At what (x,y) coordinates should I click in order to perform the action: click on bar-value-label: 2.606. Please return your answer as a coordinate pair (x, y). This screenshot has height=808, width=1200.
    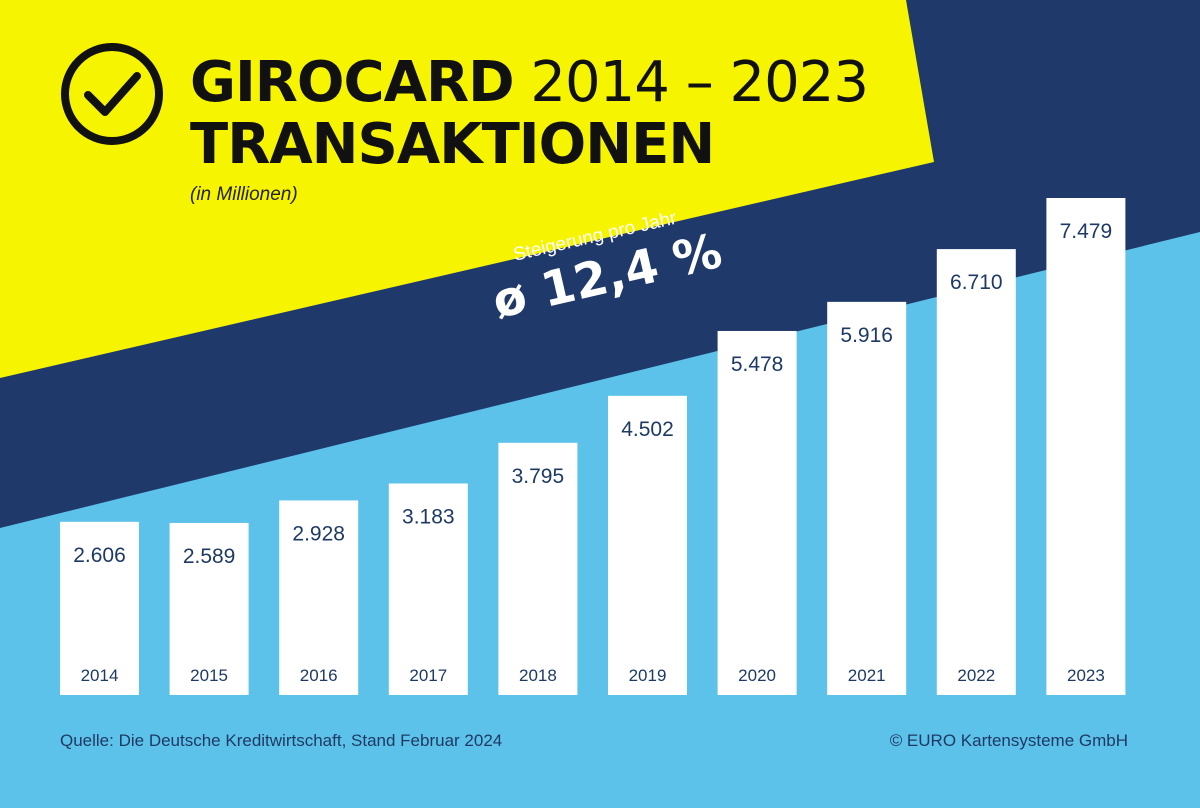
    Looking at the image, I should click on (99, 555).